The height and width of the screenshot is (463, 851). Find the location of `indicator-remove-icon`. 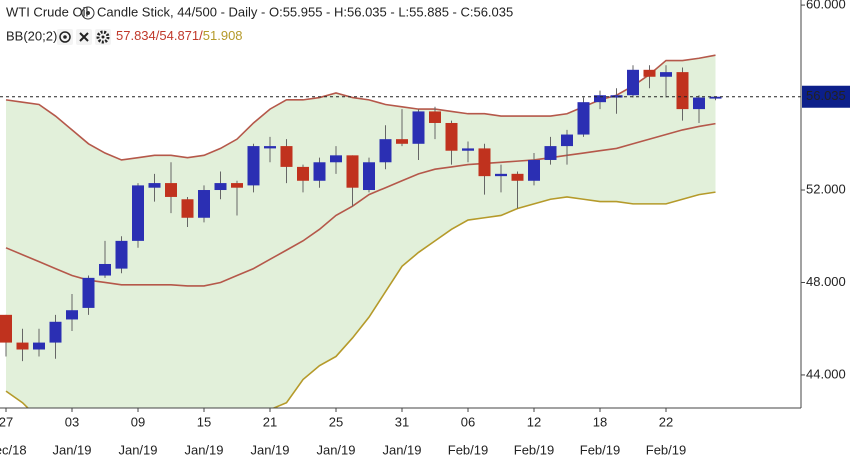

indicator-remove-icon is located at coordinates (84, 37).